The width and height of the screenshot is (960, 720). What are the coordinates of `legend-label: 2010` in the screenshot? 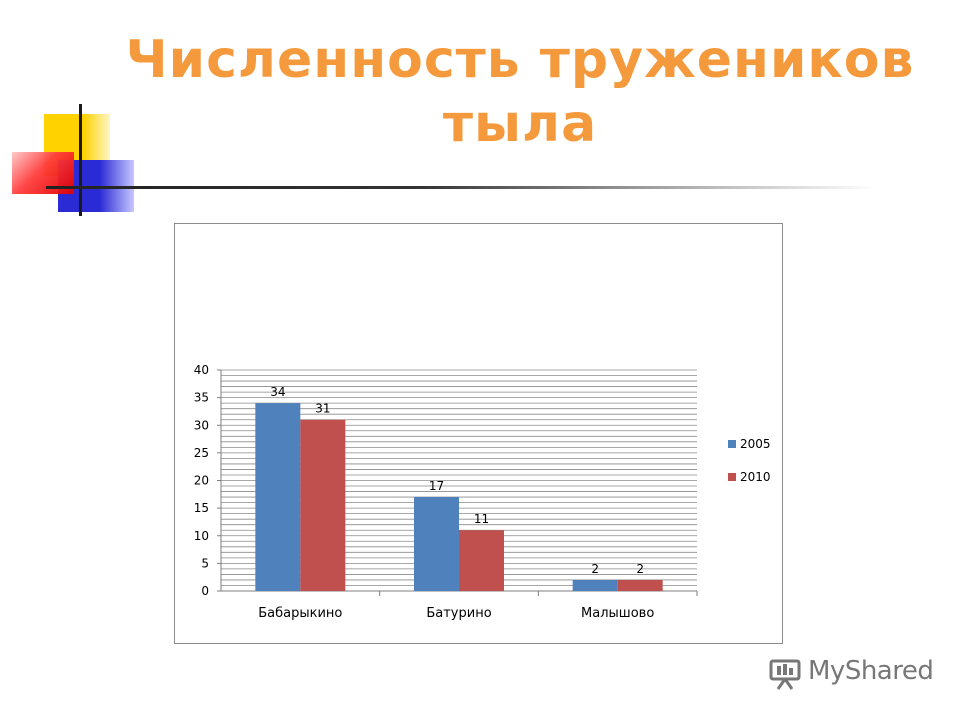 It's located at (755, 477).